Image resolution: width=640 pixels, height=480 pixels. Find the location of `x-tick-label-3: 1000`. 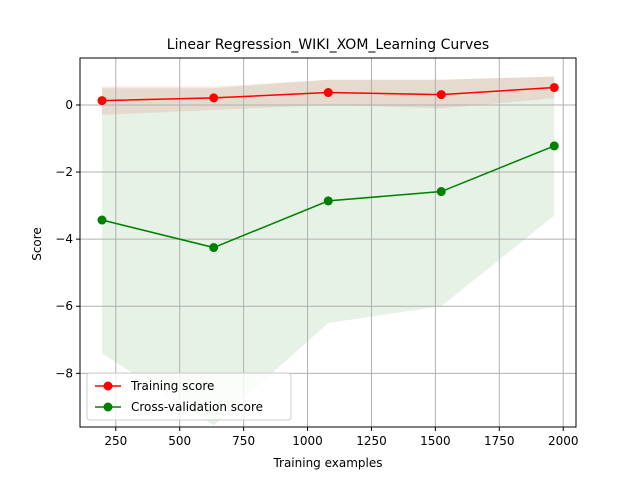

x-tick-label-3: 1000 is located at coordinates (307, 441).